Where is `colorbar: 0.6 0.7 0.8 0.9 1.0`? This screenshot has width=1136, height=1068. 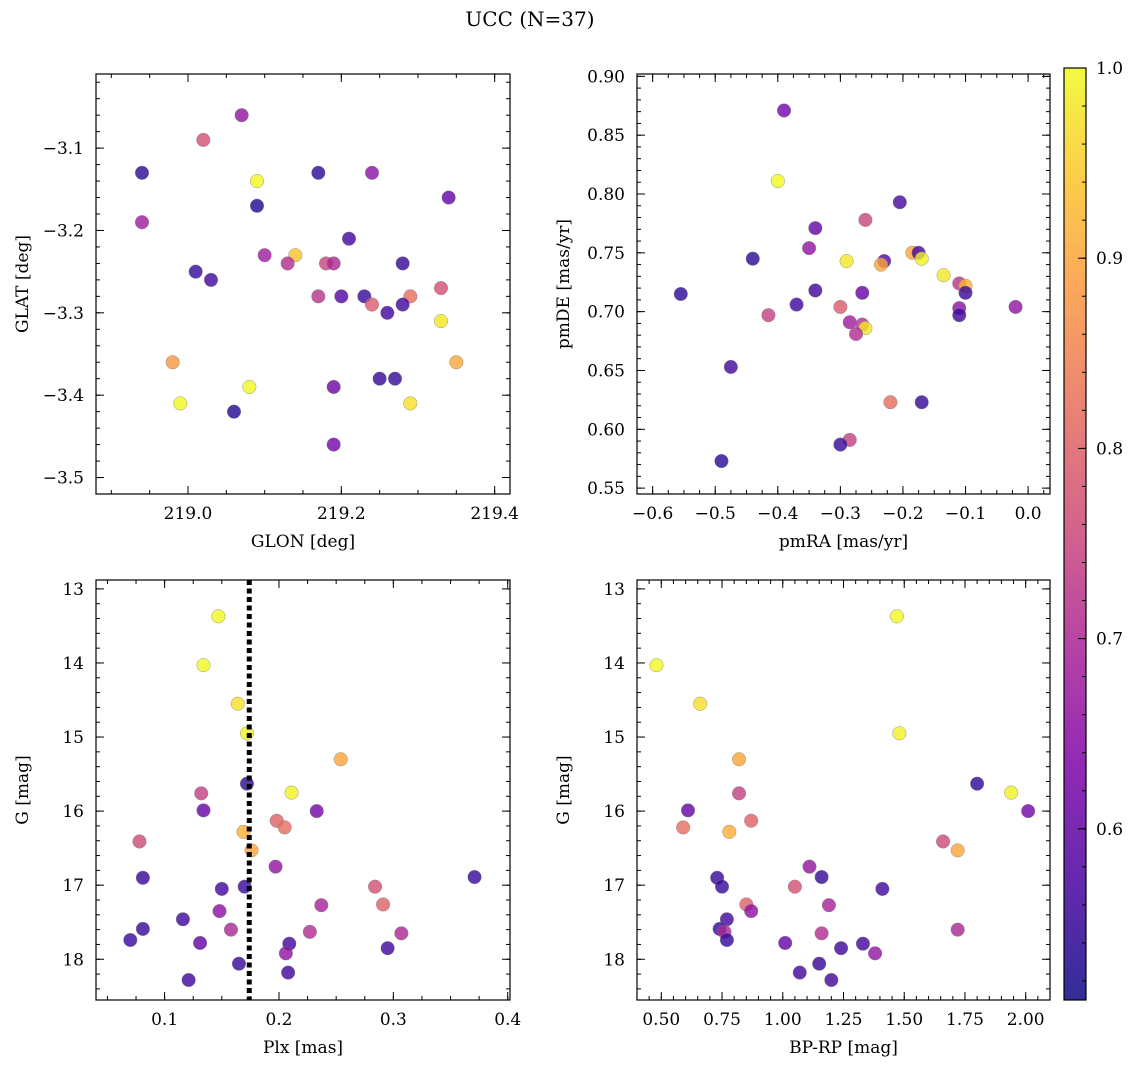
colorbar: 0.6 0.7 0.8 0.9 1.0 is located at coordinates (1093, 530).